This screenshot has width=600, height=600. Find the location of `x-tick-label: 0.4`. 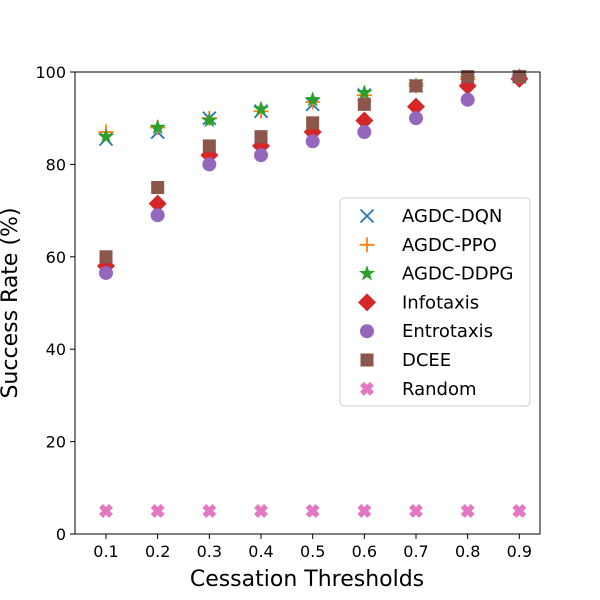

x-tick-label: 0.4 is located at coordinates (260, 551).